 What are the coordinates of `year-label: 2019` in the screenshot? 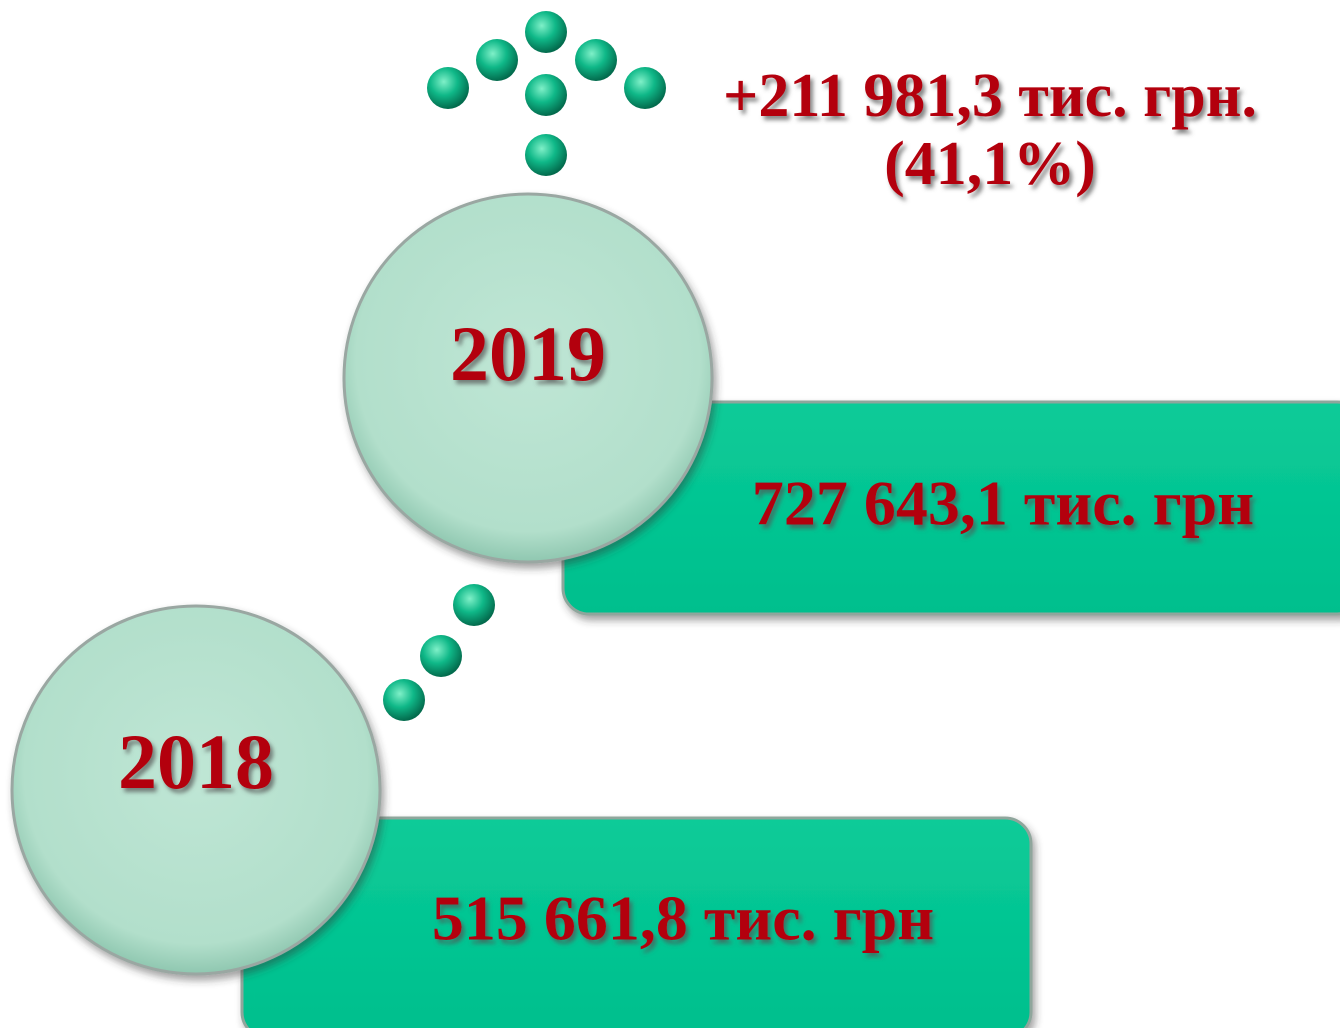 It's located at (528, 353).